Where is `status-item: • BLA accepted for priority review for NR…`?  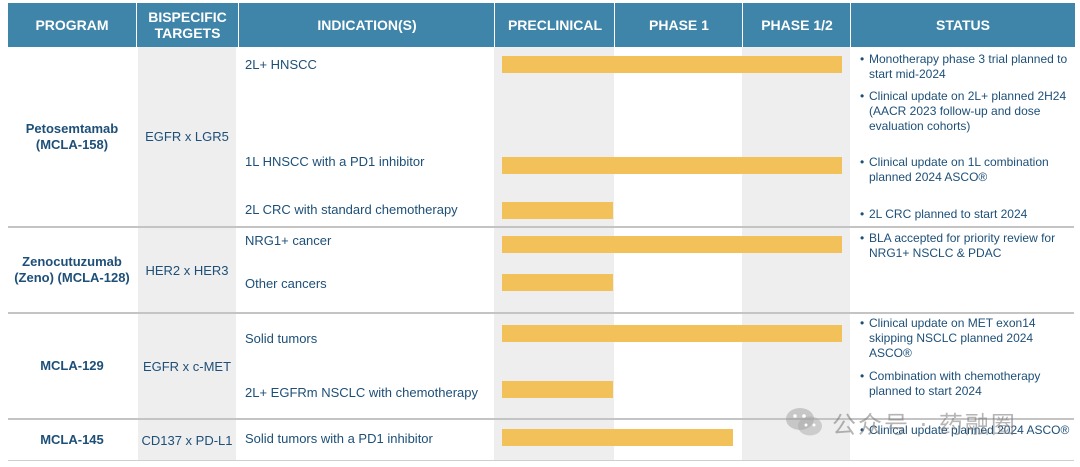
status-item: • BLA accepted for priority review for NR… is located at coordinates (966, 246).